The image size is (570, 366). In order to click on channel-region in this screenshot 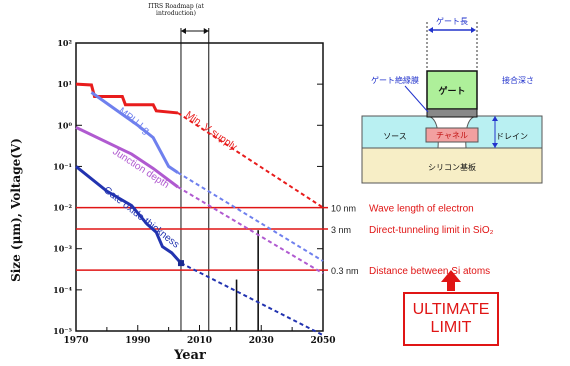, I will do `click(452, 135)`.